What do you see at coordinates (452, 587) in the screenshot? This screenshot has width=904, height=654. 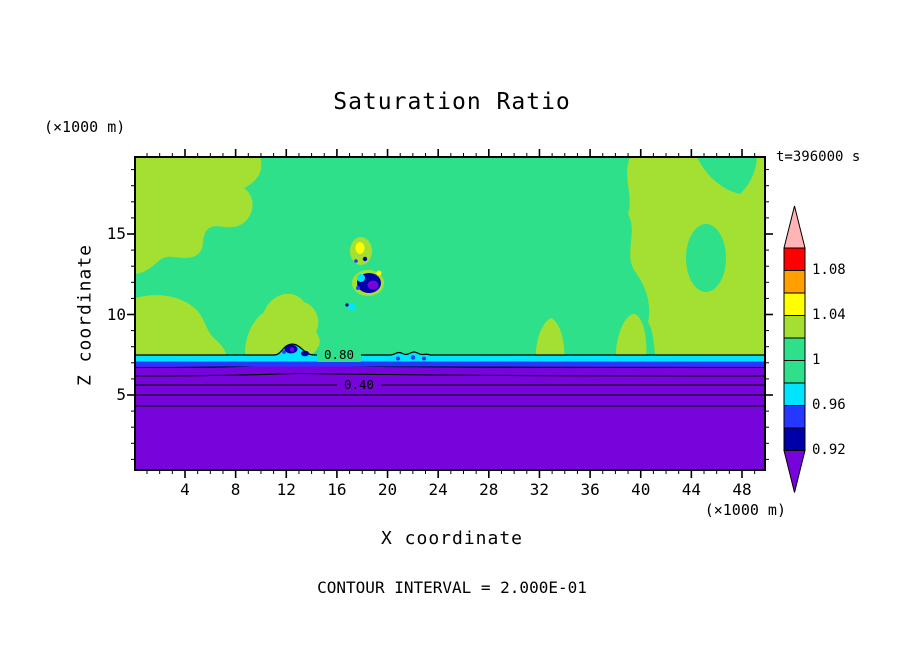 I see `contour-interval-note: CONTOUR INTERVAL = 2.000E-01` at bounding box center [452, 587].